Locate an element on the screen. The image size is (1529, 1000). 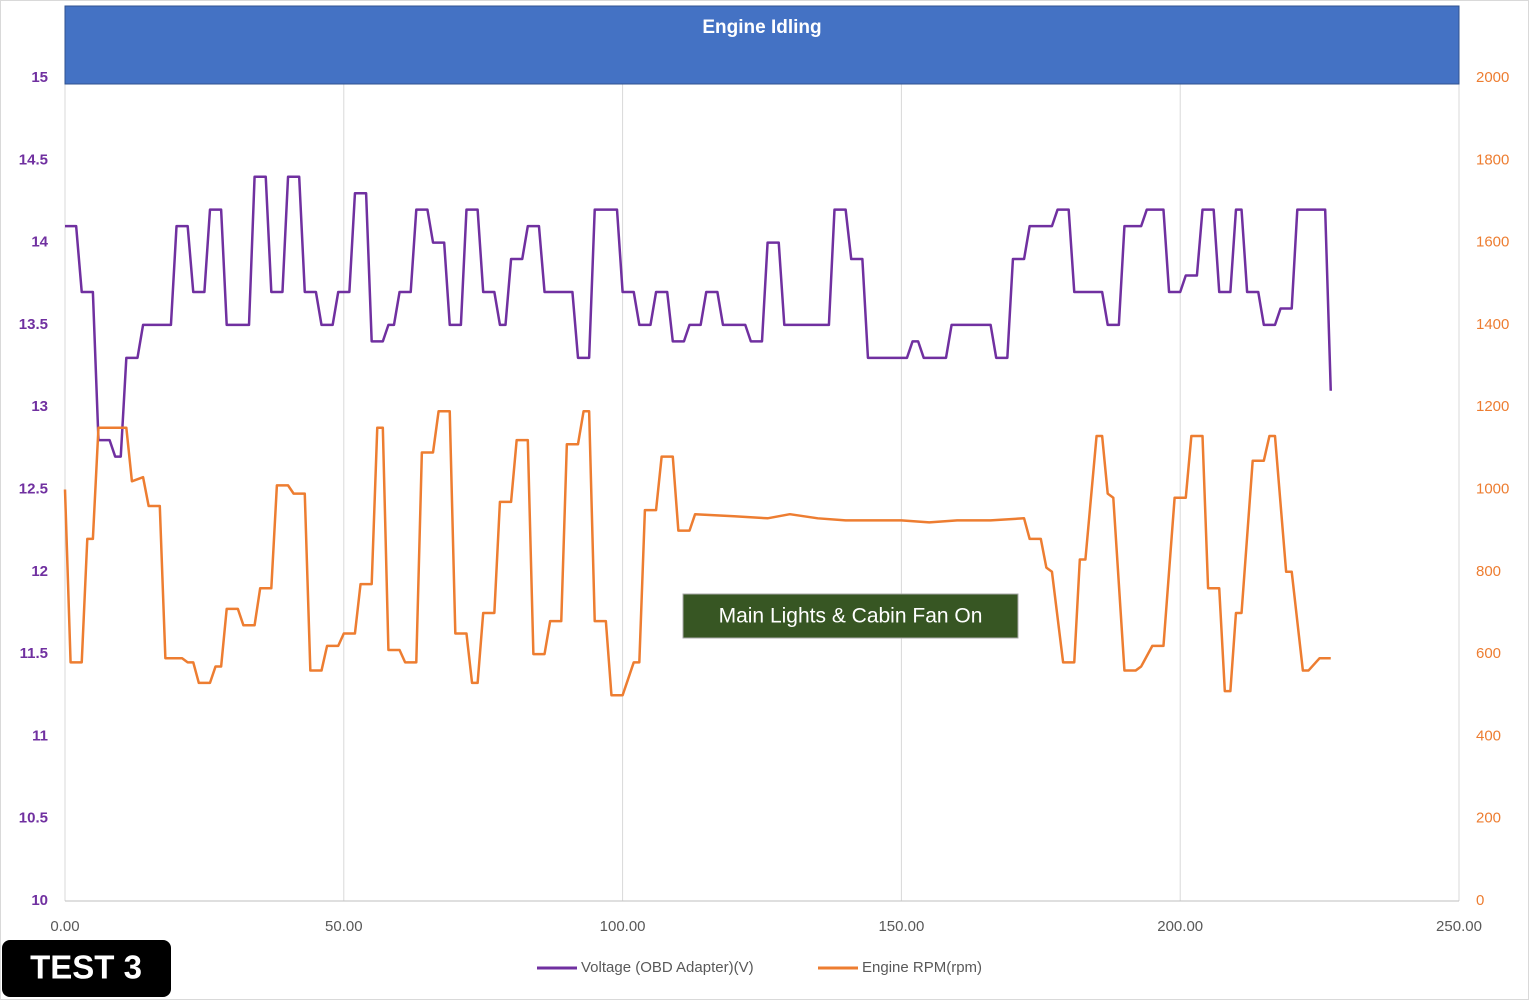
y-tick-label: 12.5 is located at coordinates (33, 488).